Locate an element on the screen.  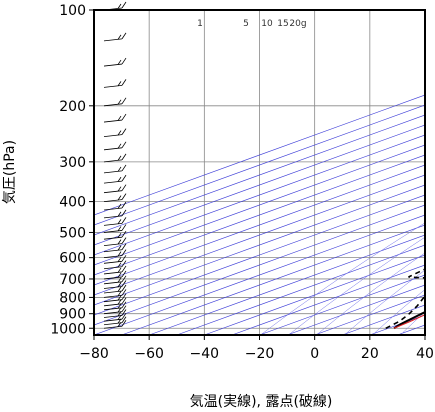
y-tick-label: 500 is located at coordinates (72, 233).